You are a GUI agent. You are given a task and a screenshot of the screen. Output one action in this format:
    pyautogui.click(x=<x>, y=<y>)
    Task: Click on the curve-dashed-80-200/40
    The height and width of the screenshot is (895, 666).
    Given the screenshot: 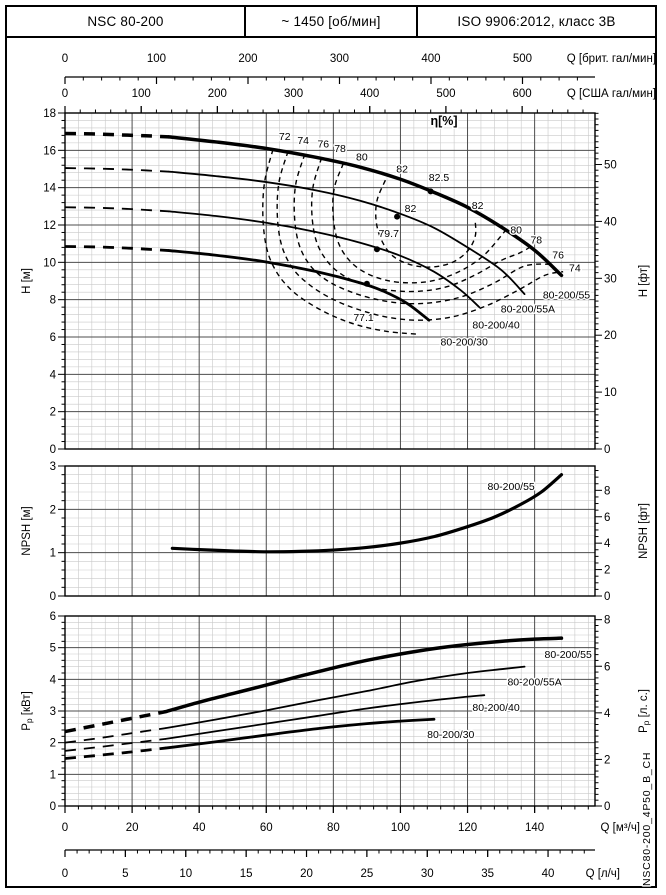 What is the action you would take?
    pyautogui.click(x=117, y=209)
    